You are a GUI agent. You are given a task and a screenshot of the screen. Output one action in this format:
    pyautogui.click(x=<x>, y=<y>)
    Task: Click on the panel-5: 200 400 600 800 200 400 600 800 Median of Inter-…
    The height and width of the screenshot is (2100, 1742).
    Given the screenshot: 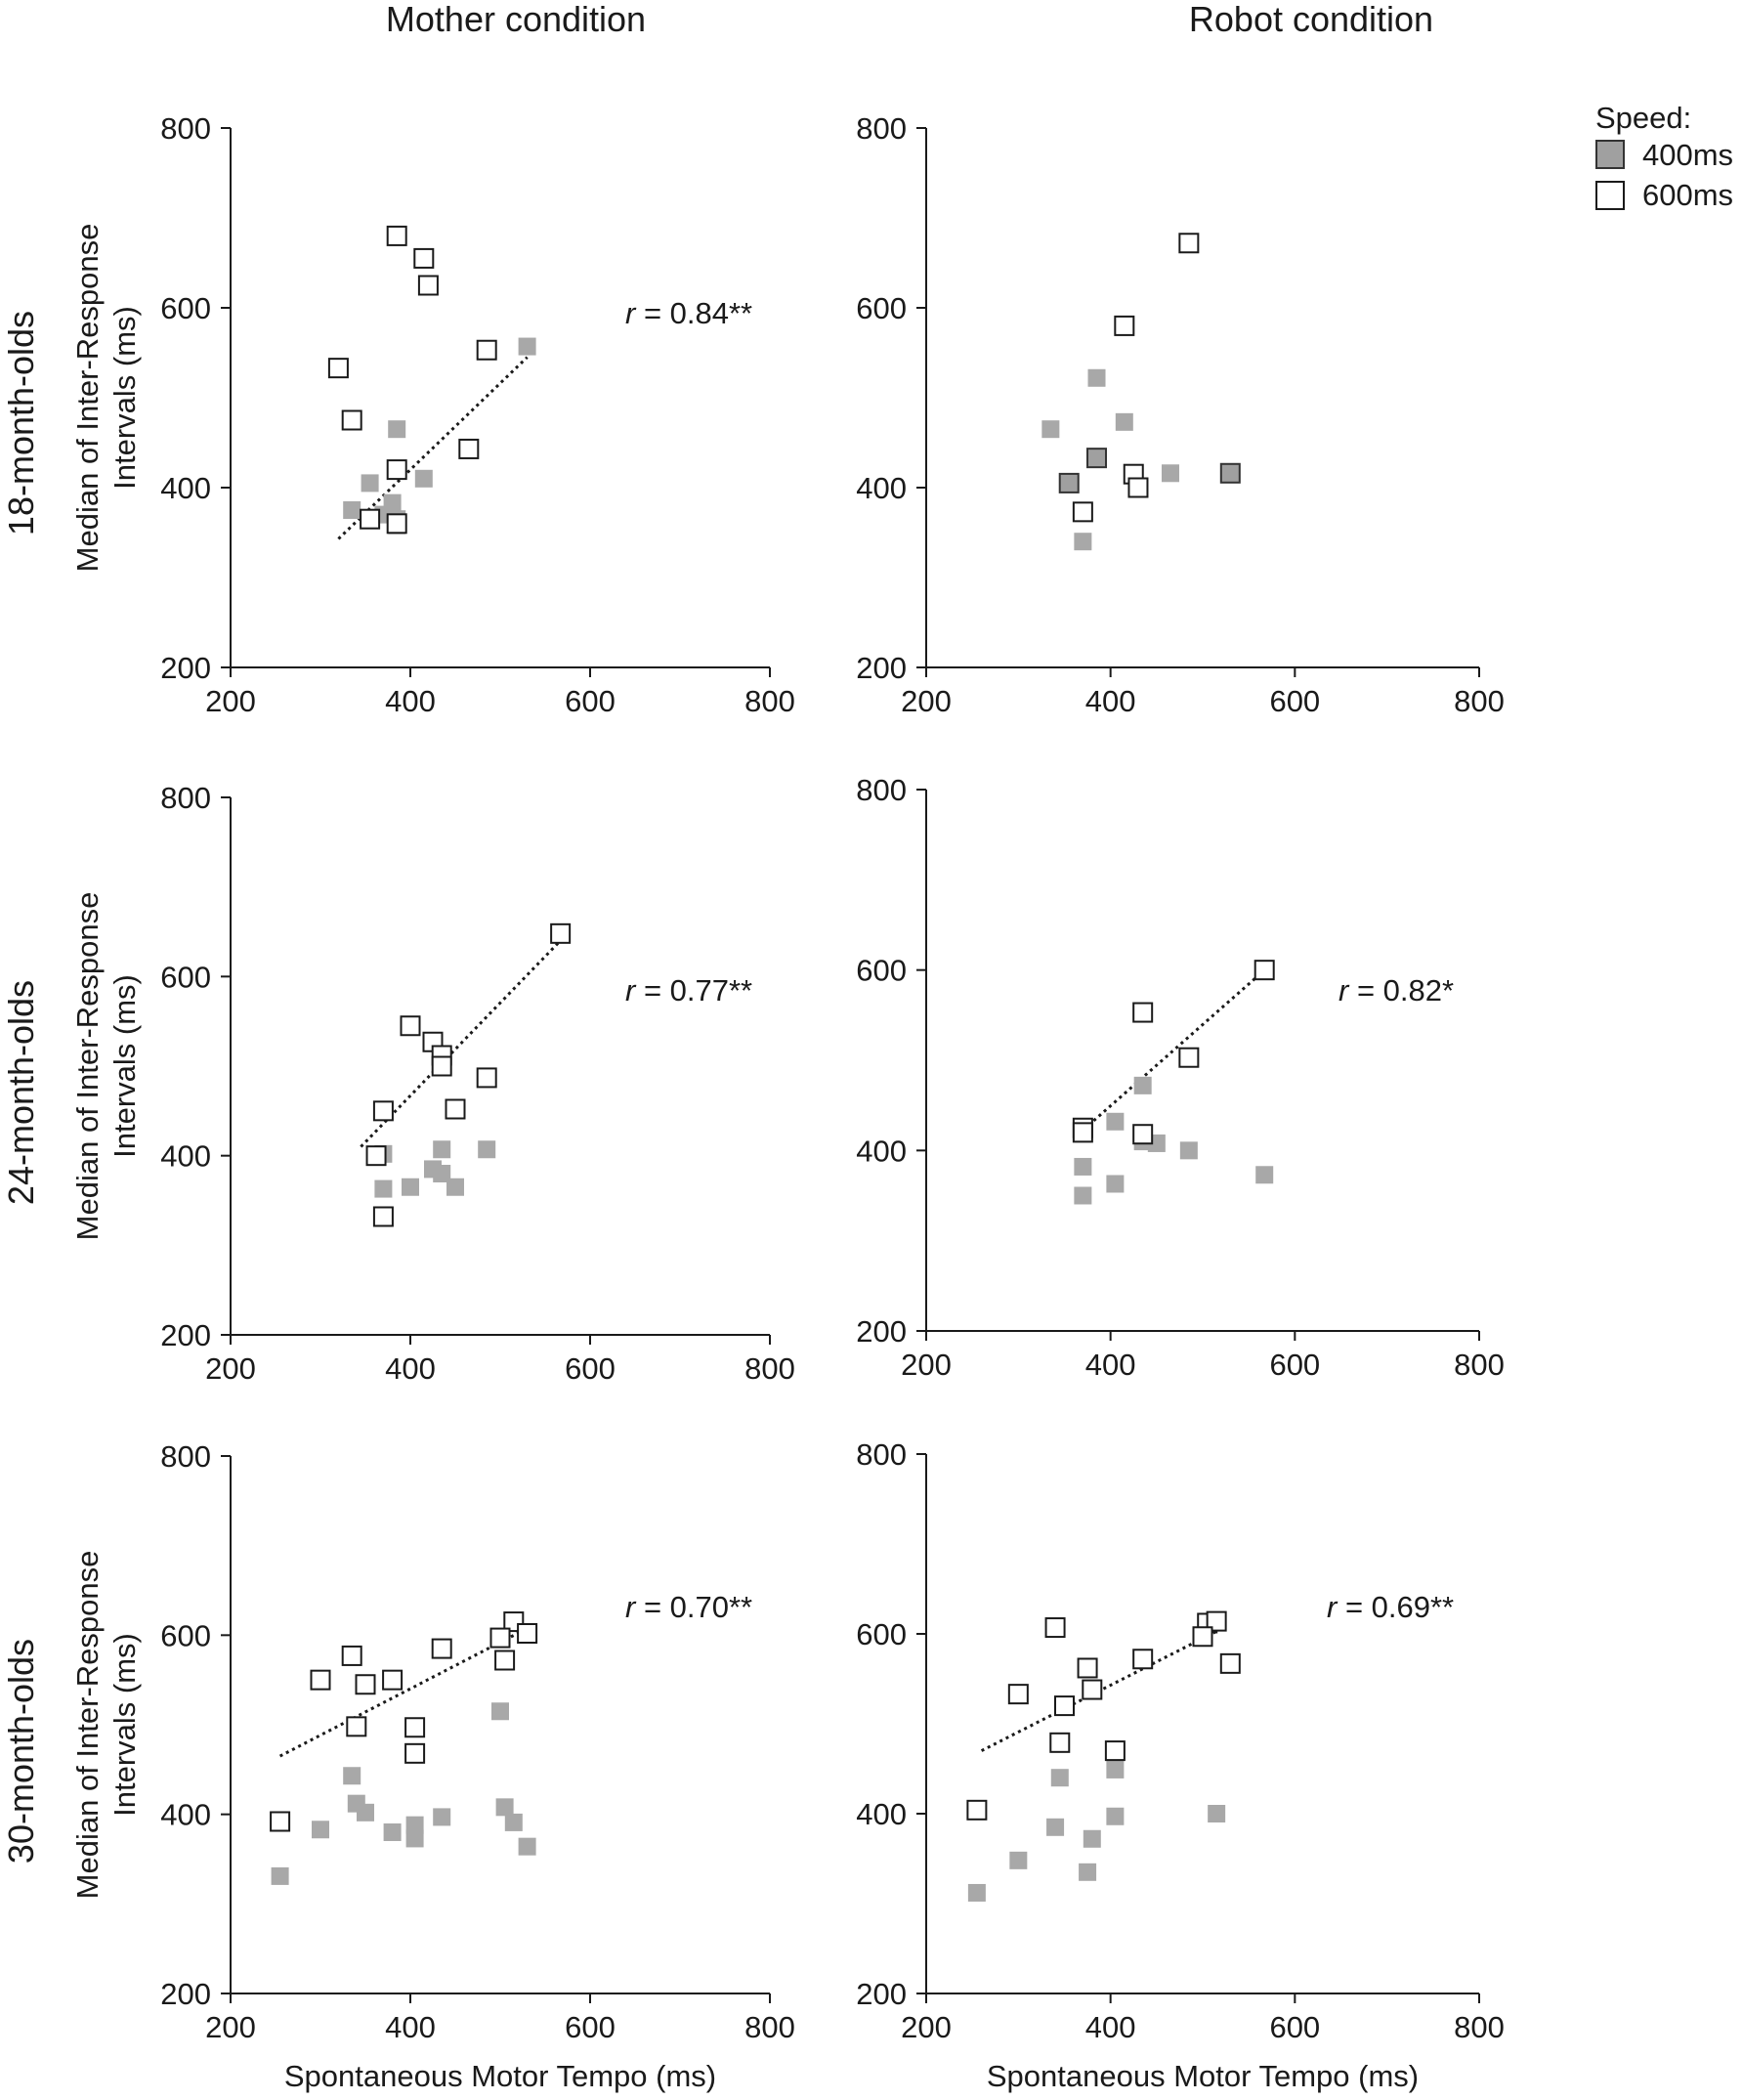 What is the action you would take?
    pyautogui.click(x=432, y=1766)
    